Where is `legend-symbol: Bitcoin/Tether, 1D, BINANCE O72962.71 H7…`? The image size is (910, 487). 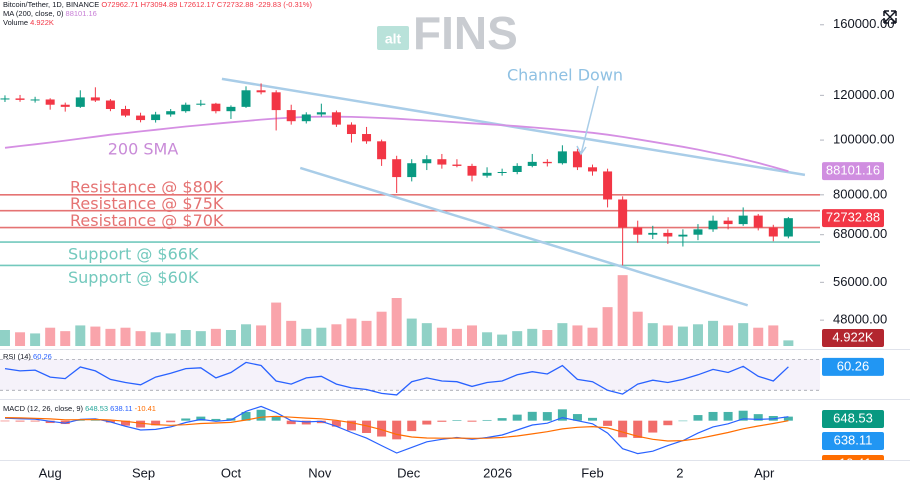
legend-symbol: Bitcoin/Tether, 1D, BINANCE O72962.71 H7… is located at coordinates (157, 4).